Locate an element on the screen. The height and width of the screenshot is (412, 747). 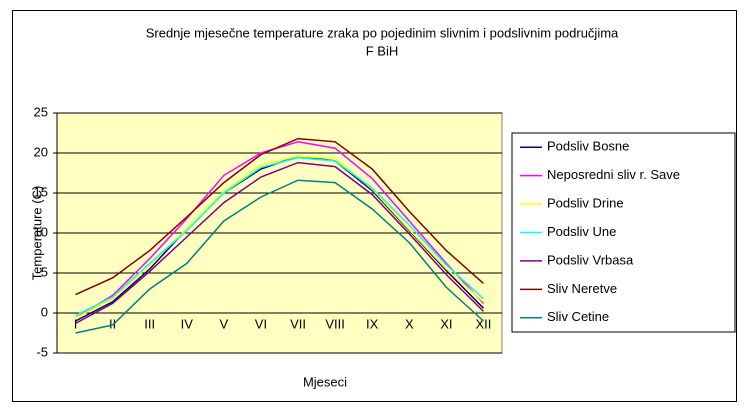
x-axis-label: Mjeseci is located at coordinates (325, 381).